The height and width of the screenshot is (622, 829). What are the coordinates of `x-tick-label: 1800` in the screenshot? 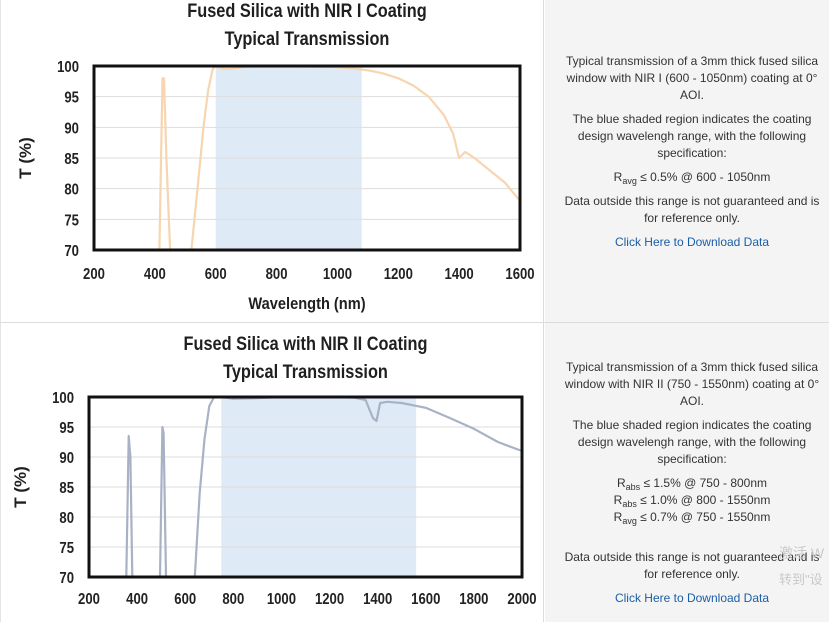 It's located at (473, 599).